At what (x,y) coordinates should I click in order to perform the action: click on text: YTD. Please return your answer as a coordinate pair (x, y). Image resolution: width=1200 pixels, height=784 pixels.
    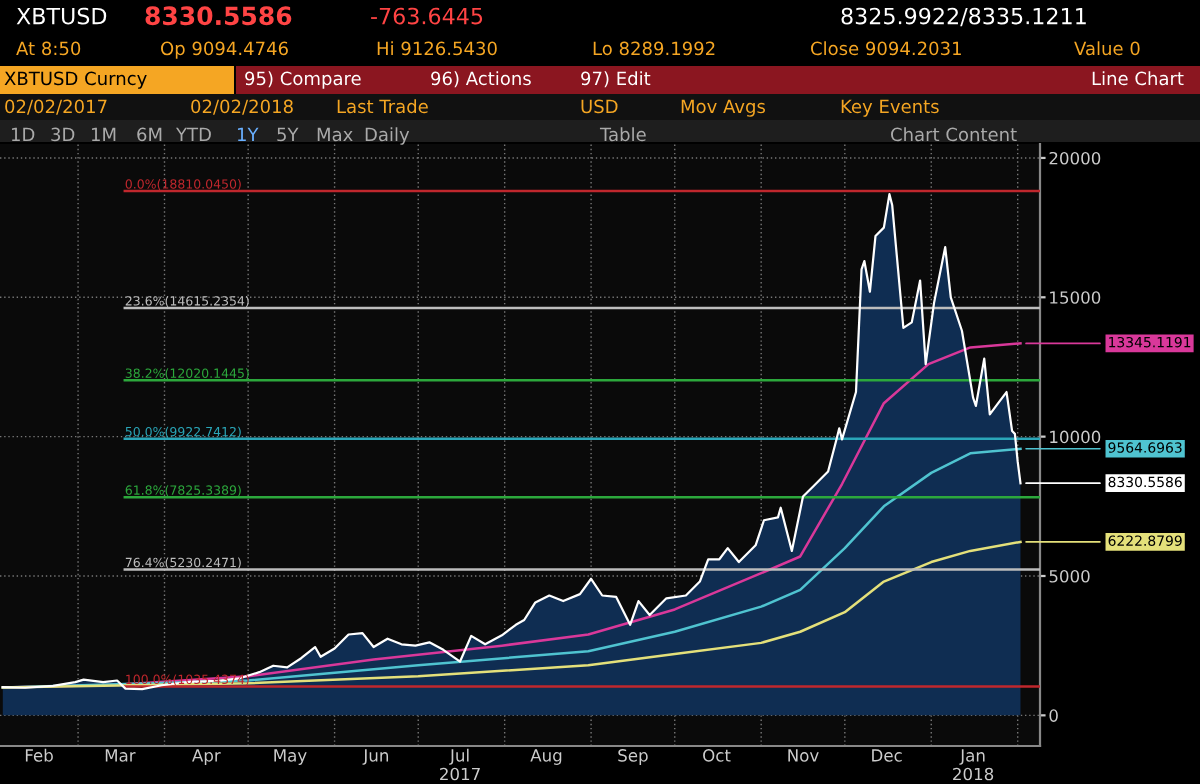
    Looking at the image, I should click on (193, 134).